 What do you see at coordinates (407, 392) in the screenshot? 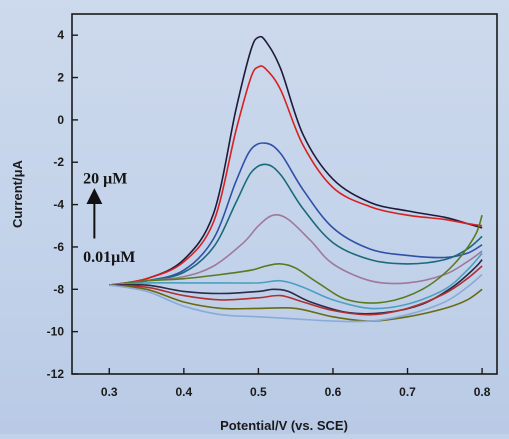
I see `x-tick-label: 0.7` at bounding box center [407, 392].